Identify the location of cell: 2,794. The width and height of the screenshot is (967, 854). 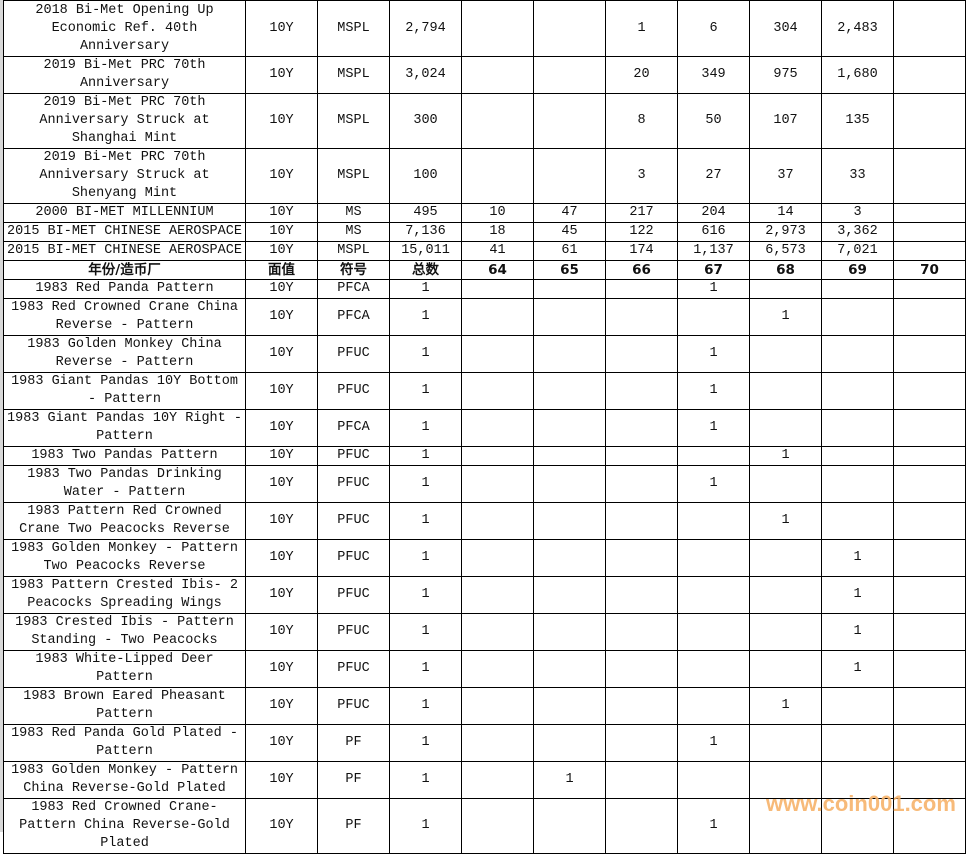
(425, 28).